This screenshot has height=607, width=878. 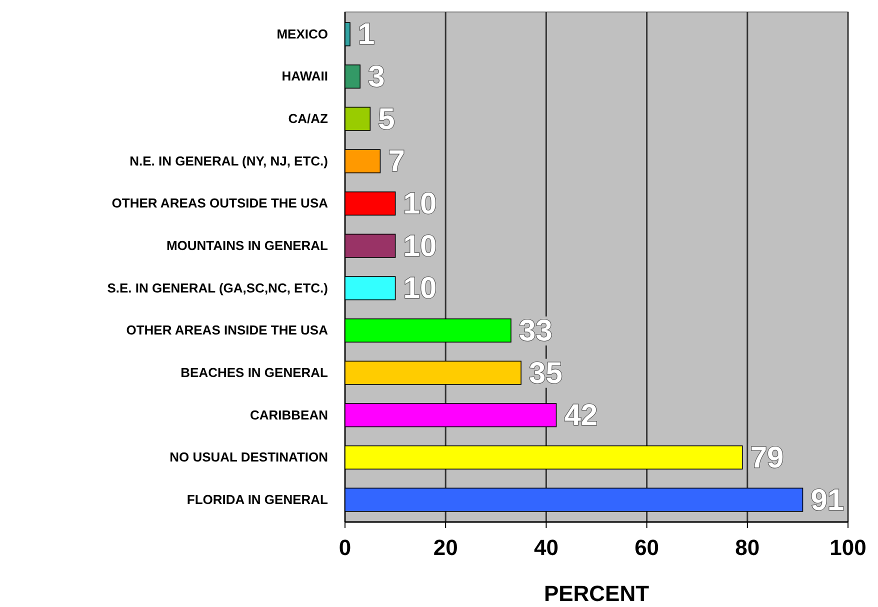 I want to click on y-tick-label: MOUNTAINS IN GENERAL, so click(x=247, y=245).